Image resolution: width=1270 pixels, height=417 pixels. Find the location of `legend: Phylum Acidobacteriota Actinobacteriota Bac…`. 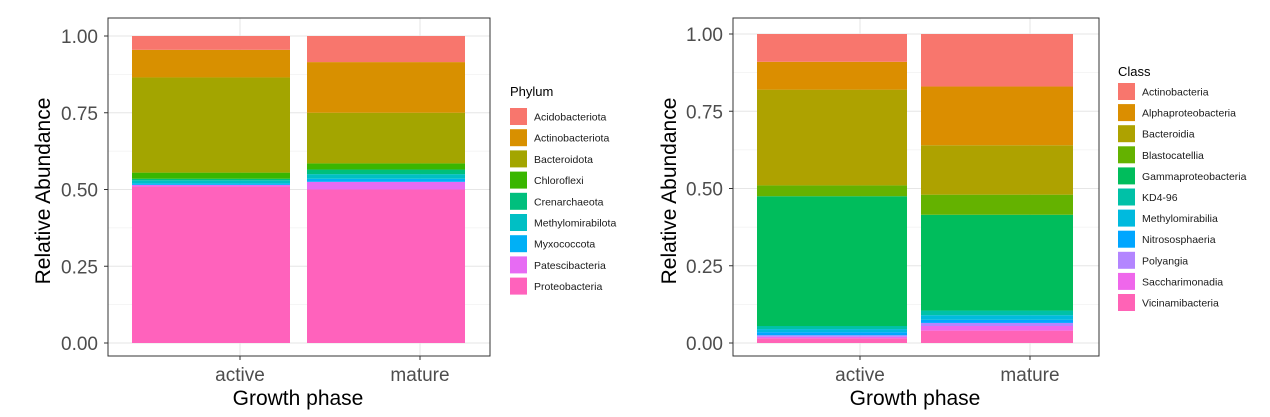

legend: Phylum Acidobacteriota Actinobacteriota Bac… is located at coordinates (563, 189).